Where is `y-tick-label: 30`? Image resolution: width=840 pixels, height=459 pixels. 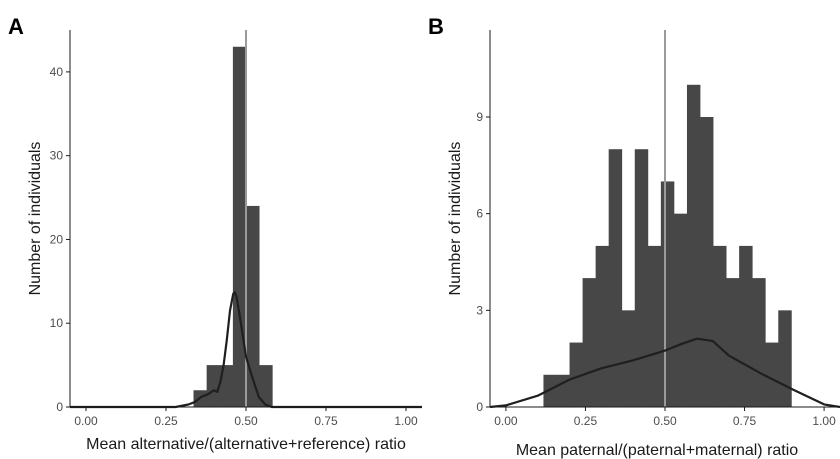 y-tick-label: 30 is located at coordinates (57, 156).